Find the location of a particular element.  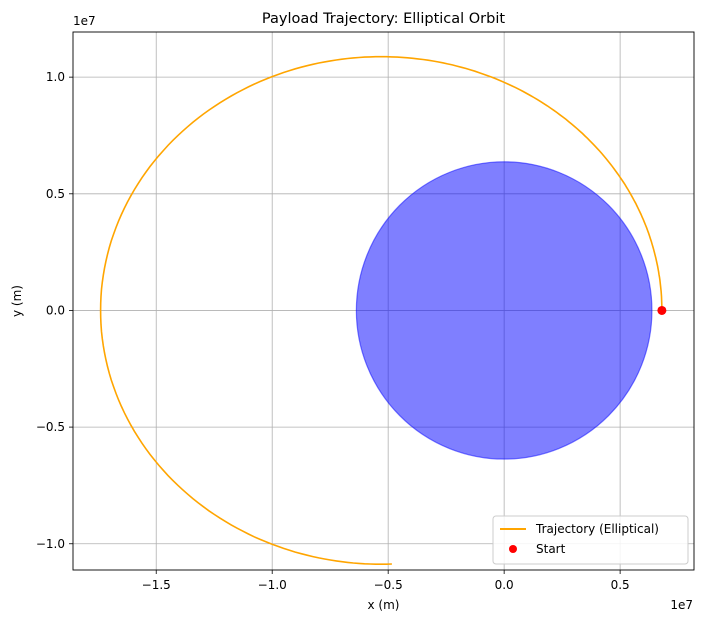

y-axis-exponent: 1e7 is located at coordinates (84, 21).